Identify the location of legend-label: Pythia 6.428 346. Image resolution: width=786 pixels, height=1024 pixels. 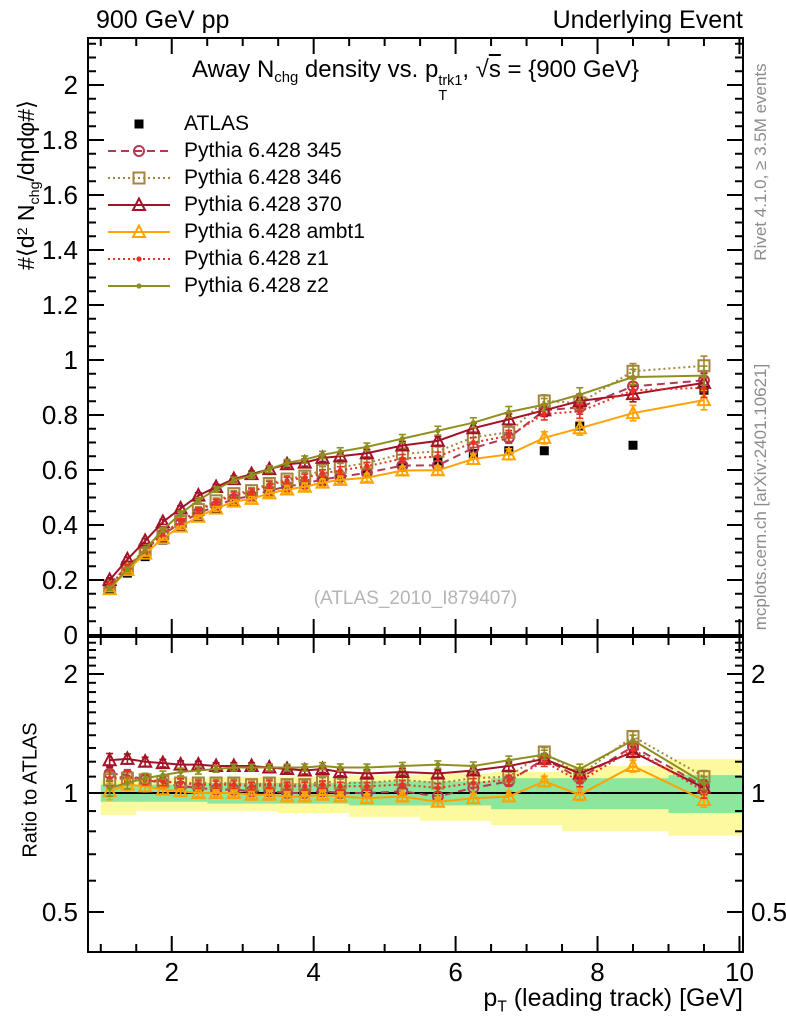
(263, 177).